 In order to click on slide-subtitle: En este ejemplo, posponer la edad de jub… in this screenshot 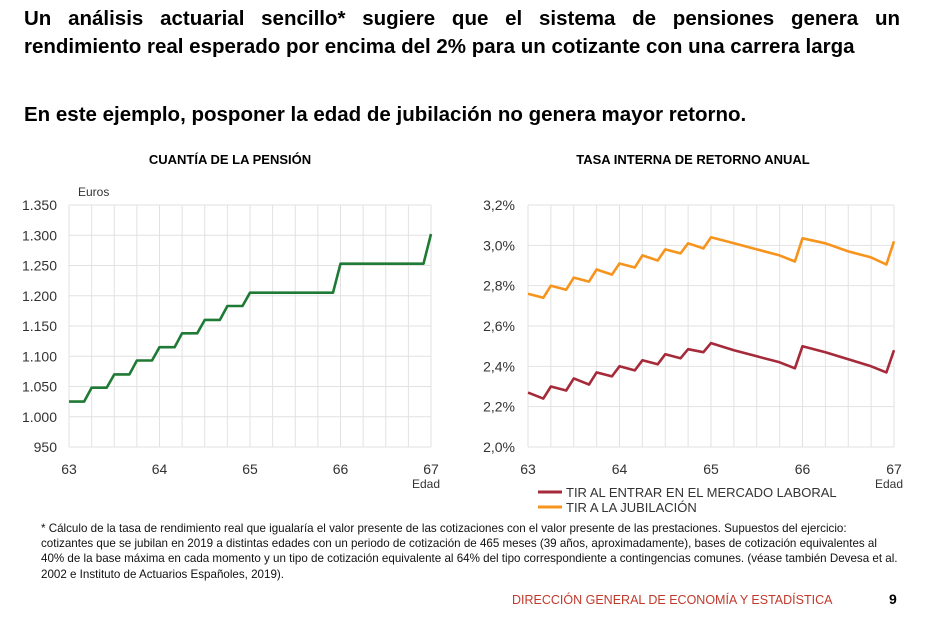, I will do `click(385, 114)`.